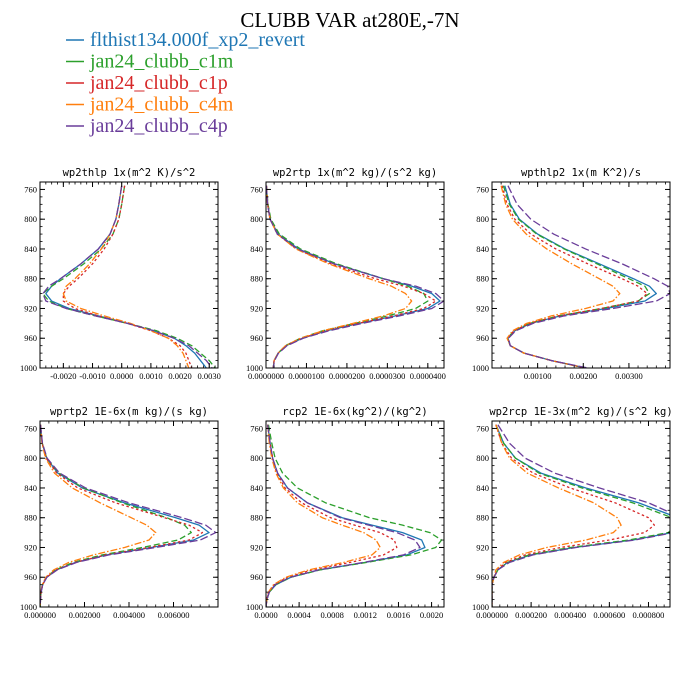  Describe the element at coordinates (63, 376) in the screenshot. I see `x-tick-label: -0.0020` at that location.